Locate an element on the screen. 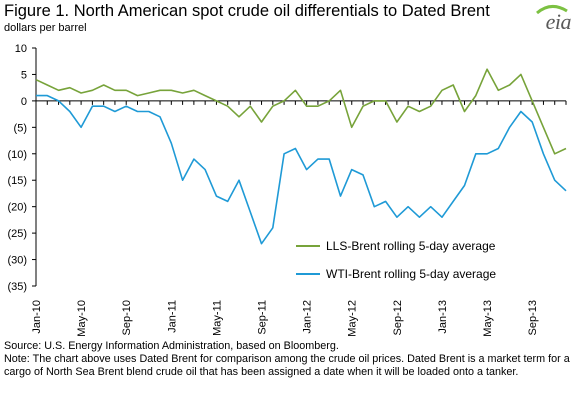 The height and width of the screenshot is (400, 579). y-tick-label: (25) is located at coordinates (17, 234).